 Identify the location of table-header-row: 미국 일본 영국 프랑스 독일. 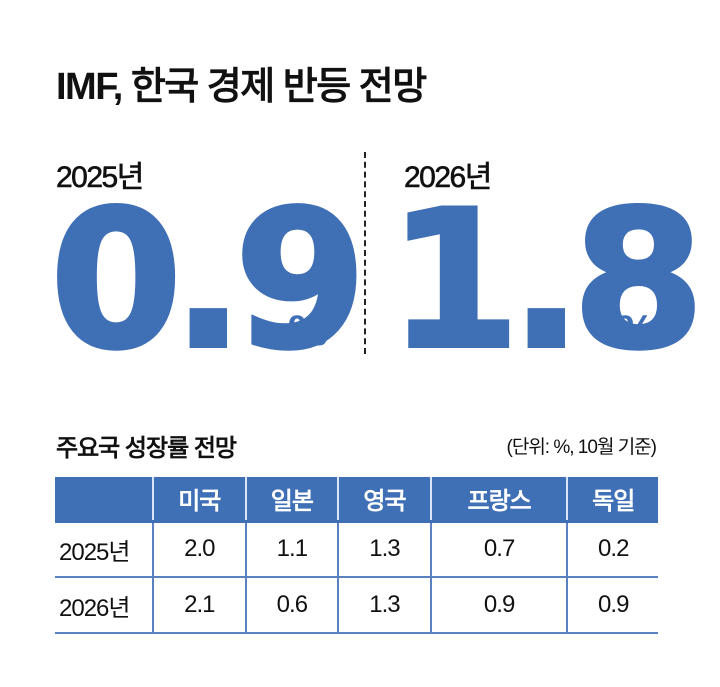
(356, 499).